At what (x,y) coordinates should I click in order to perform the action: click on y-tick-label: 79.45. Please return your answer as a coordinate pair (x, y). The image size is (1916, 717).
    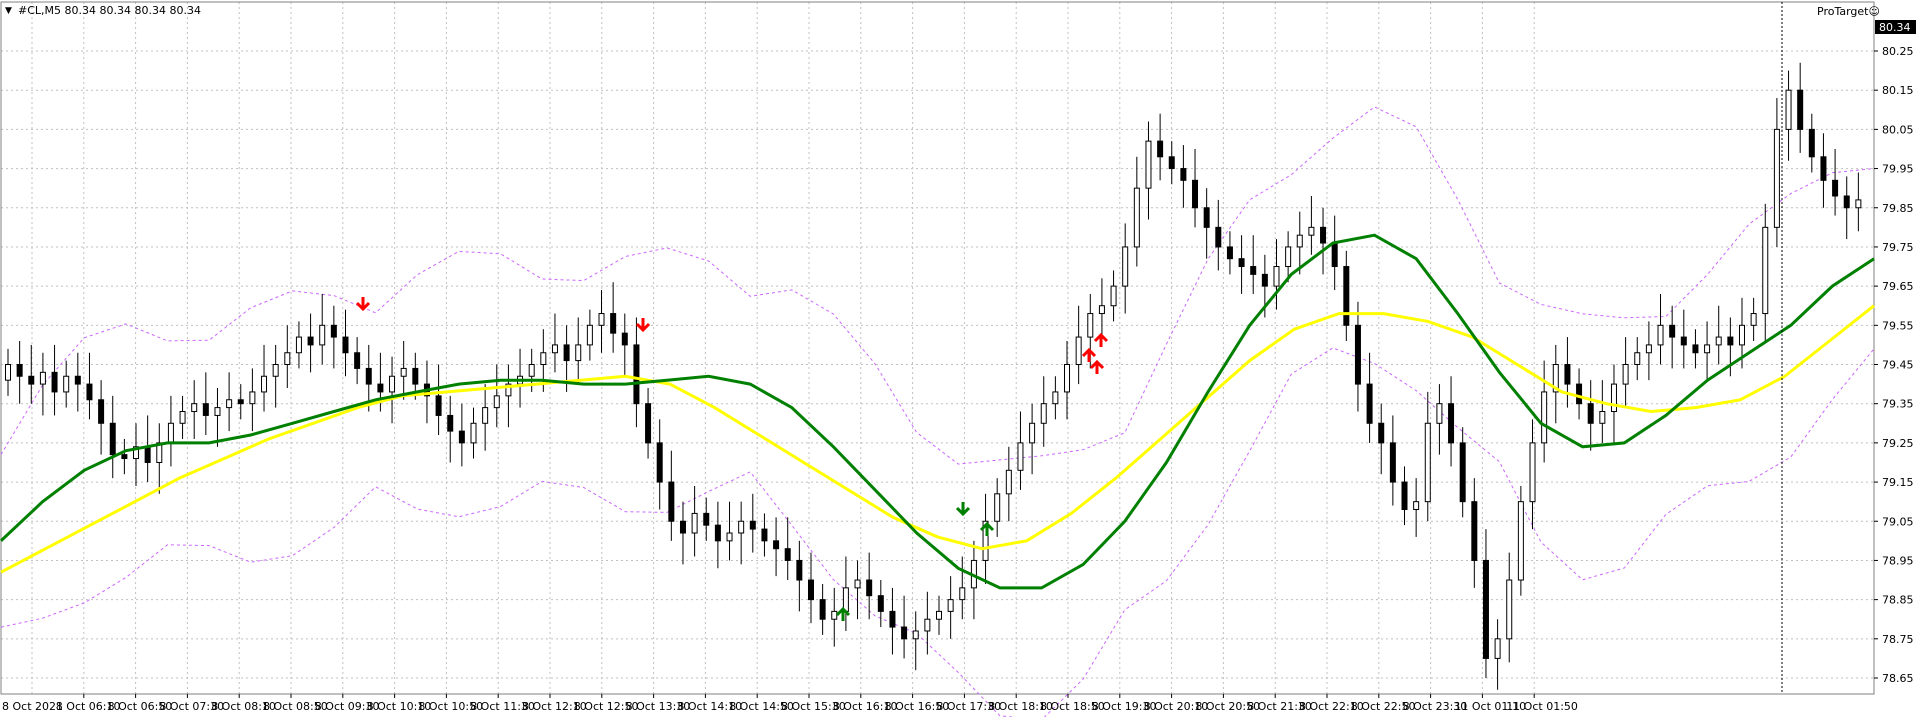
    Looking at the image, I should click on (1898, 365).